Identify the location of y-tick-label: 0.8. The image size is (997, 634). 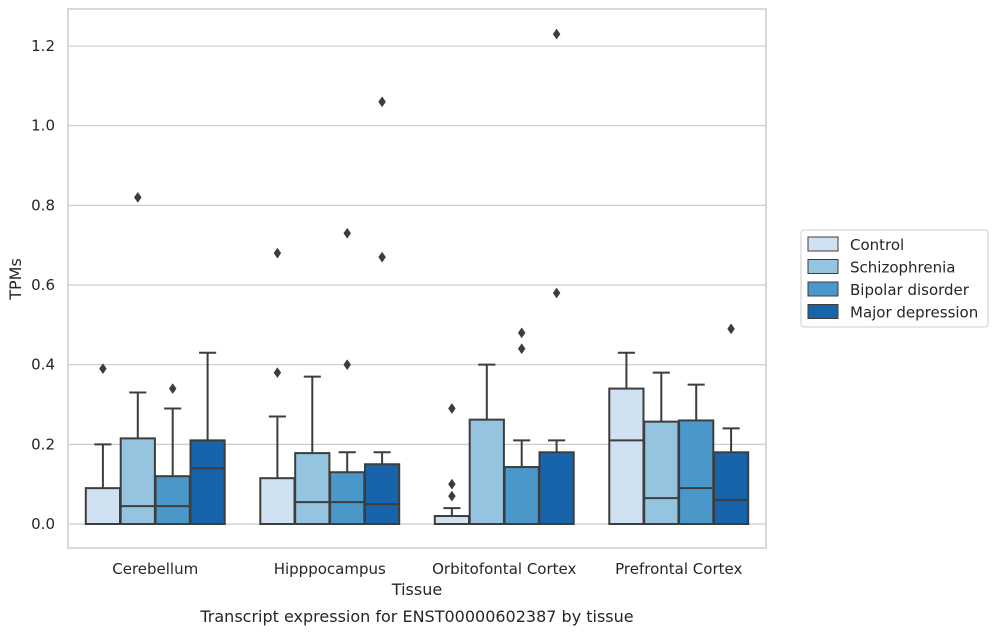
(43, 205).